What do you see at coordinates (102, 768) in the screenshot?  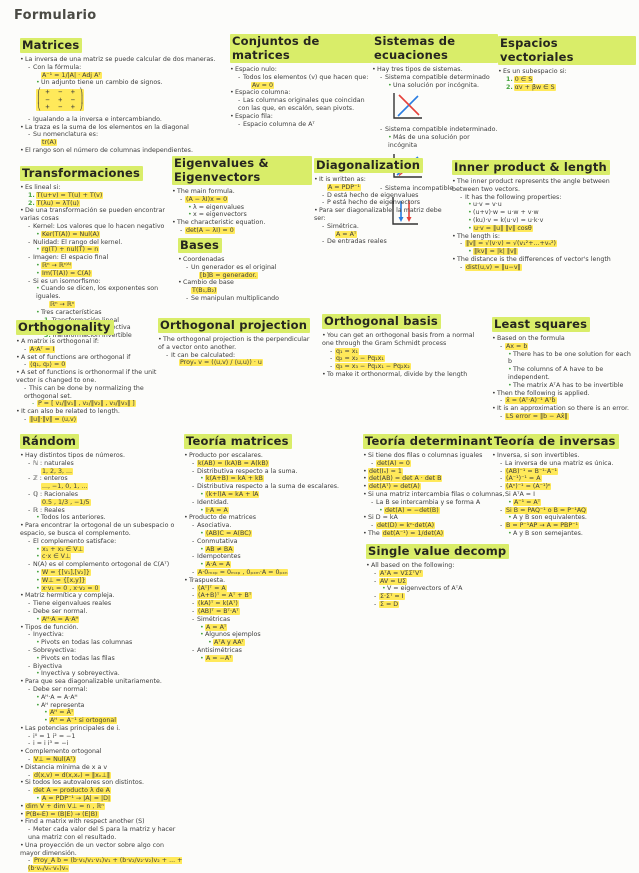 I see `note-line: •Distancia mínima de x a v` at bounding box center [102, 768].